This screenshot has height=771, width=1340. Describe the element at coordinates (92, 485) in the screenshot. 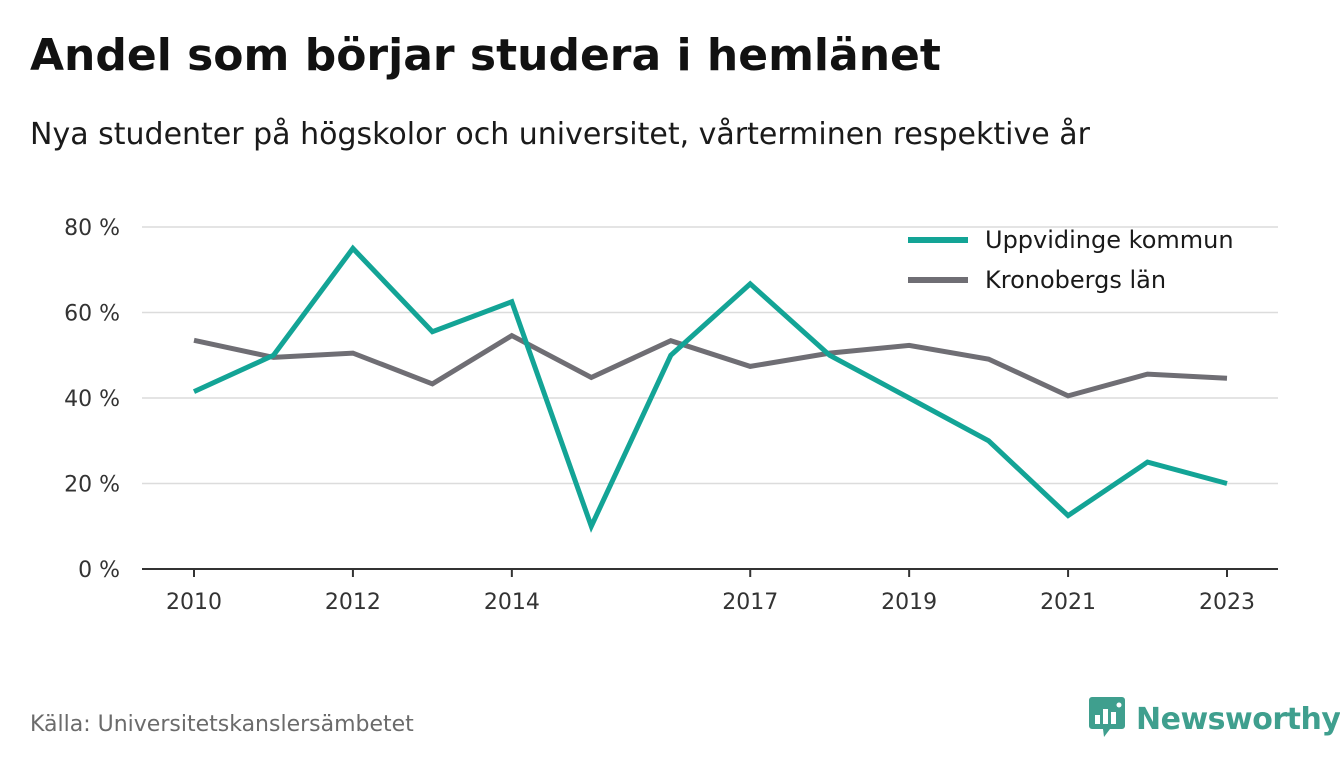

I see `y-tick-label: 20 %` at that location.